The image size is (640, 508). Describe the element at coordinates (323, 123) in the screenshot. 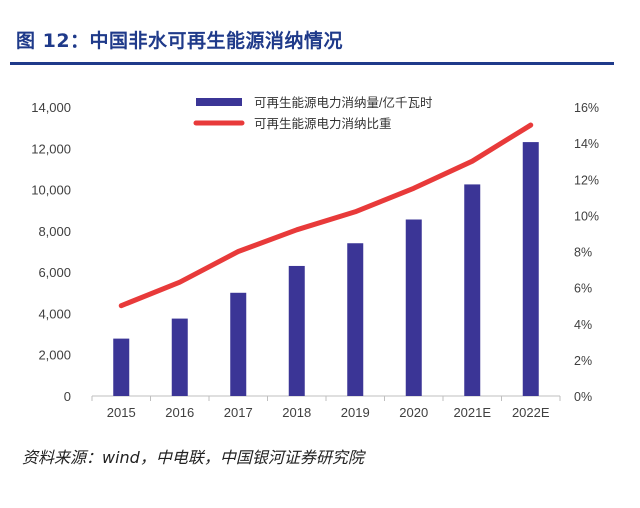

I see `legend-line-label: 可再生能源电力消纳比重` at that location.